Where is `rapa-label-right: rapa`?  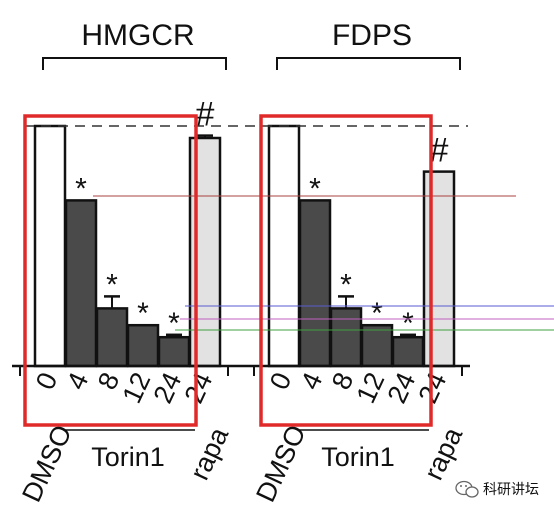
rapa-label-right: rapa is located at coordinates (443, 453).